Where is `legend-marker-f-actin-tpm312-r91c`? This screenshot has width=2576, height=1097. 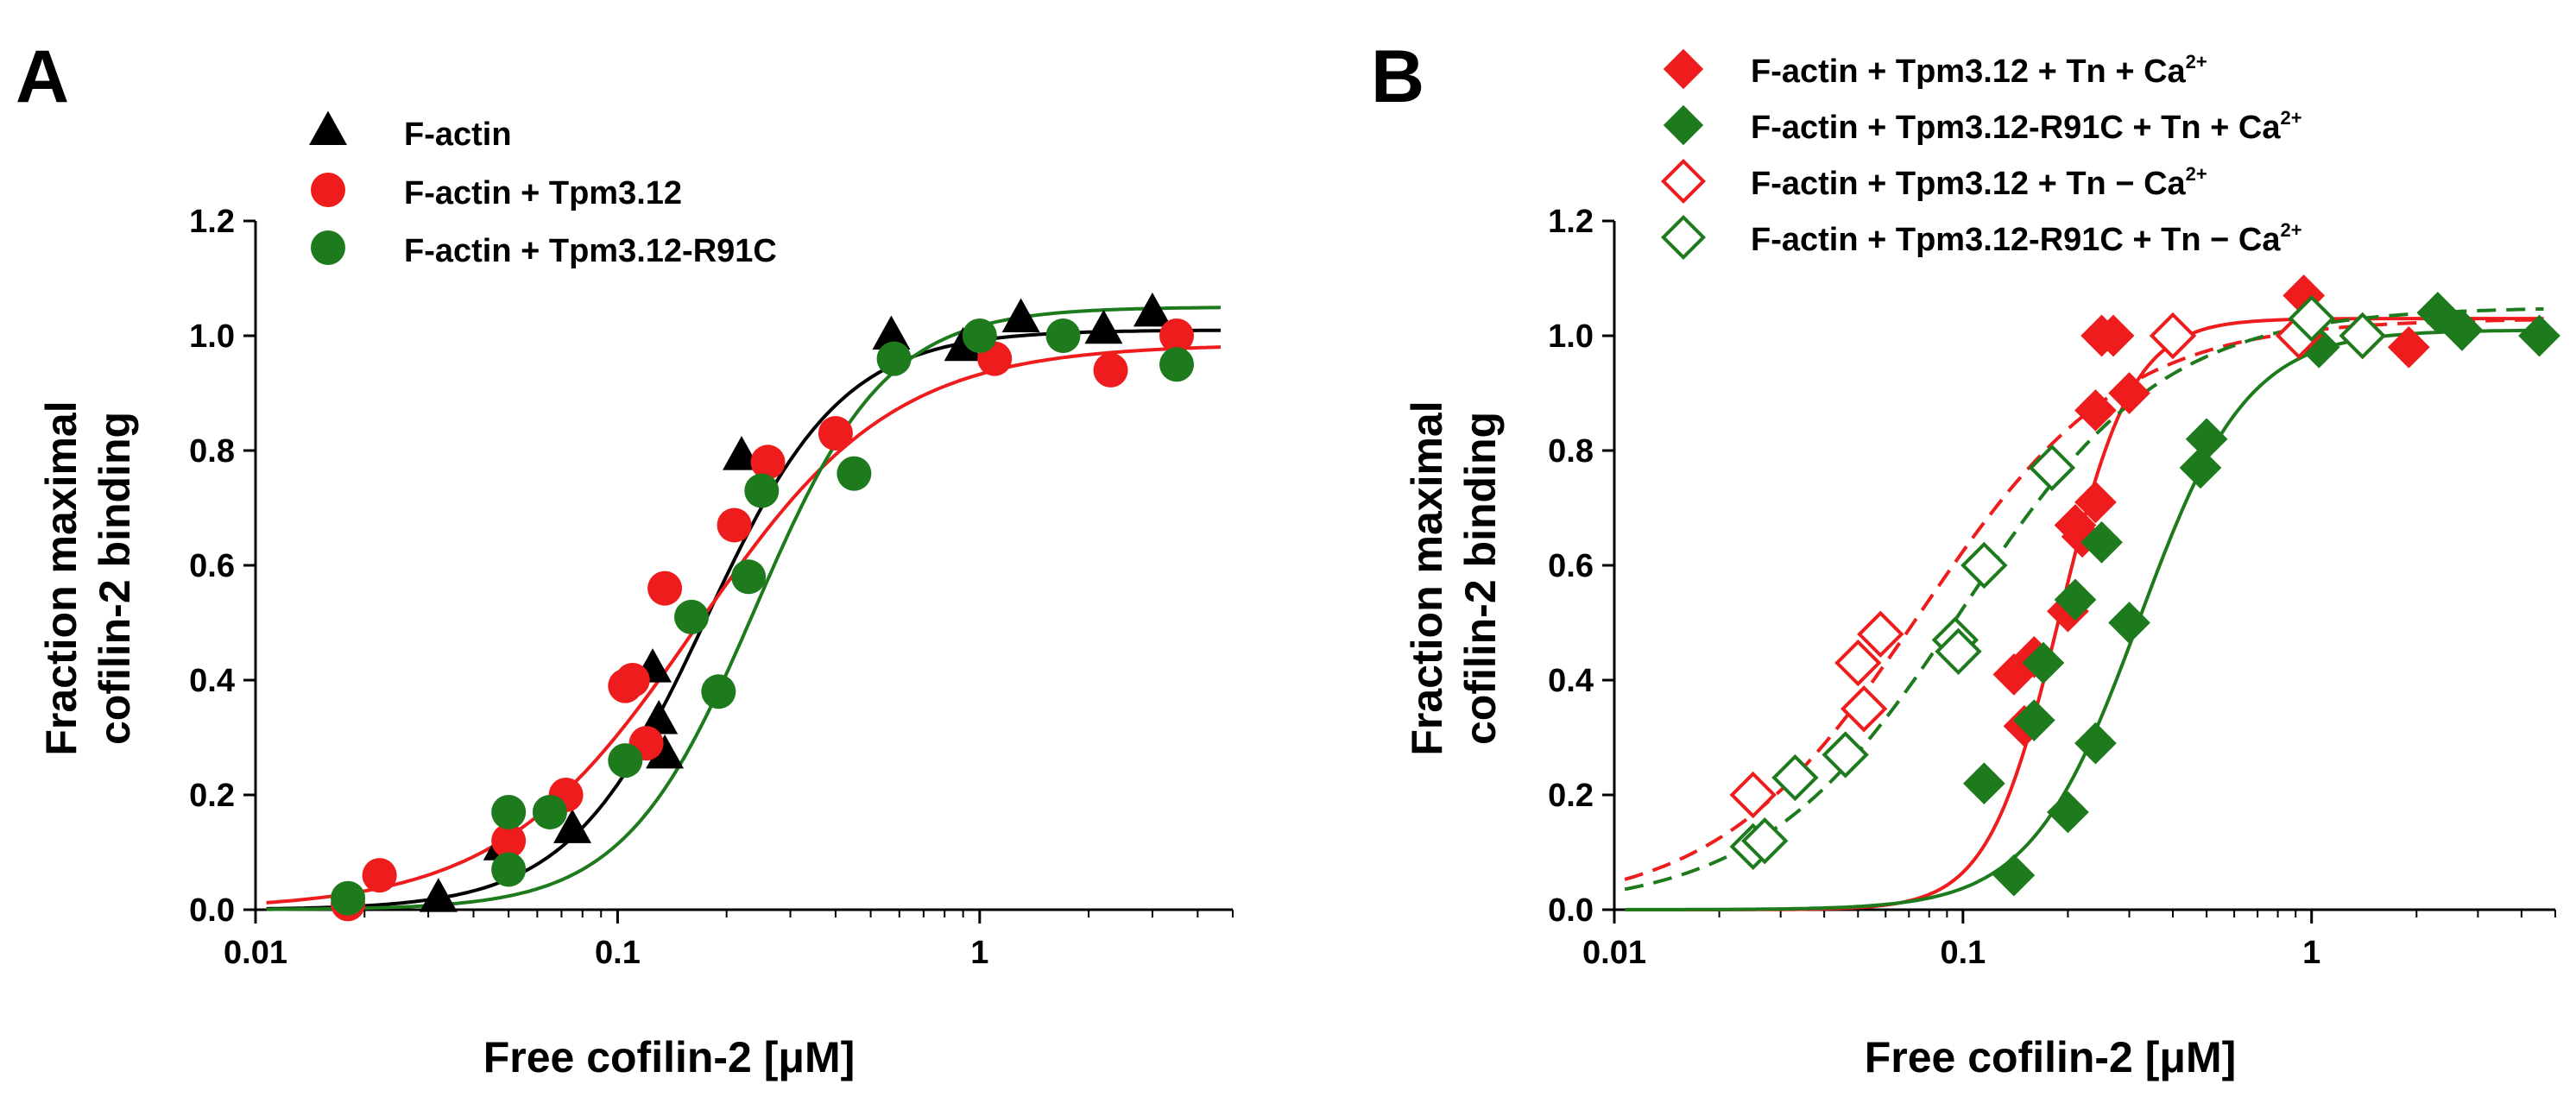 legend-marker-f-actin-tpm312-r91c is located at coordinates (328, 248).